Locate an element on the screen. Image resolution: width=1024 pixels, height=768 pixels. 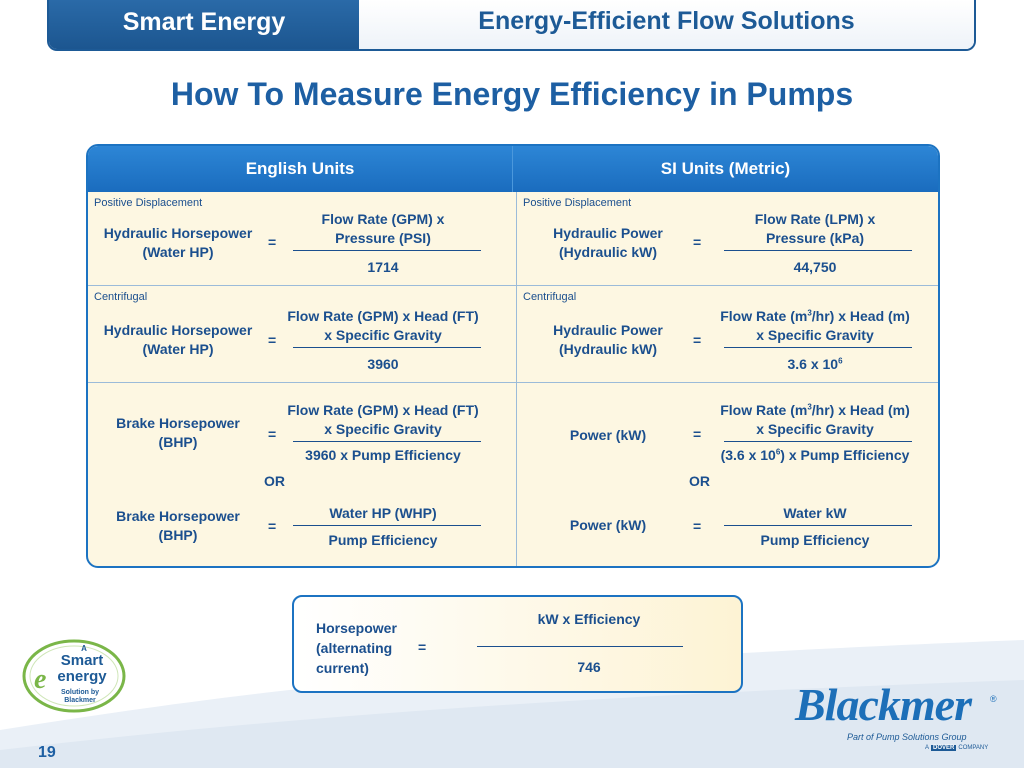
formula-numerator: Flow Rate (GPM) x Pressure (PSI) is located at coordinates (383, 228).